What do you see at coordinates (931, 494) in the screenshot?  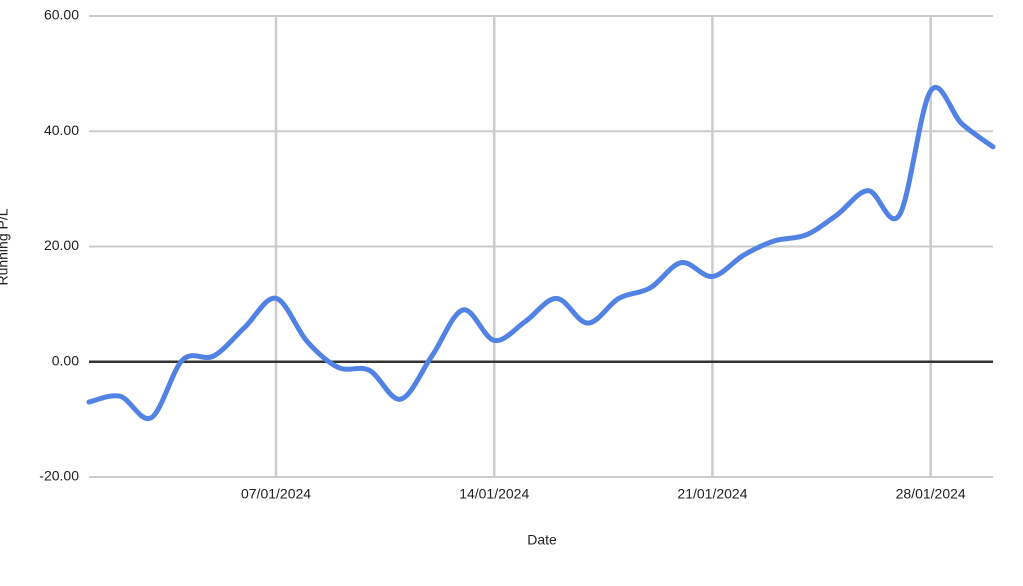 I see `x-tick-label: 28/01/2024` at bounding box center [931, 494].